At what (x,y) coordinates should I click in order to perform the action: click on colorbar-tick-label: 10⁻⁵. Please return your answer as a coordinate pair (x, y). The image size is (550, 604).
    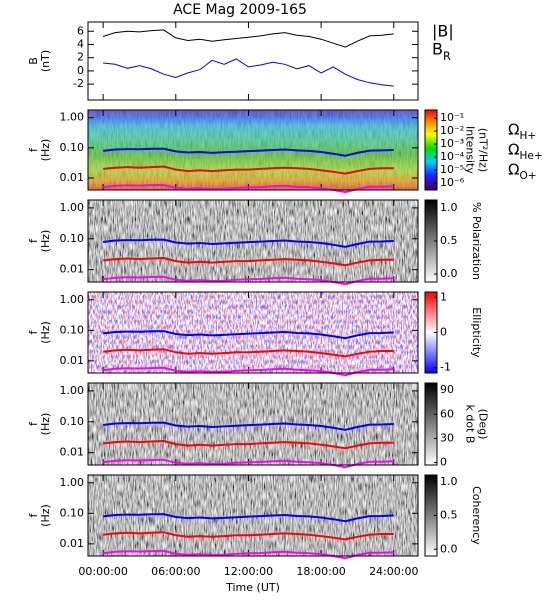
    Looking at the image, I should click on (452, 169).